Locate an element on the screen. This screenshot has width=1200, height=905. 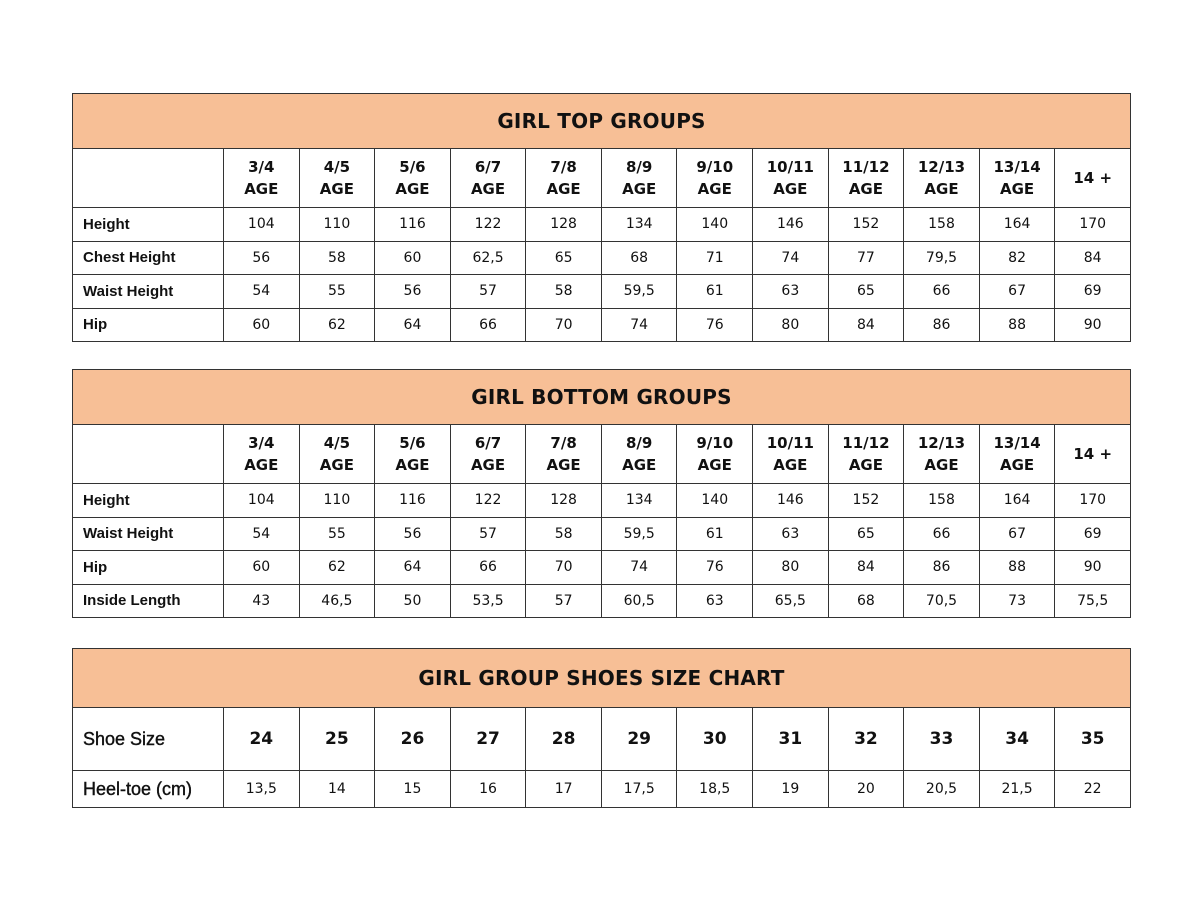
header-row: Shoe Size 24 25 26 27 28 29 30 31 32 33 34 35 is located at coordinates (601, 739).